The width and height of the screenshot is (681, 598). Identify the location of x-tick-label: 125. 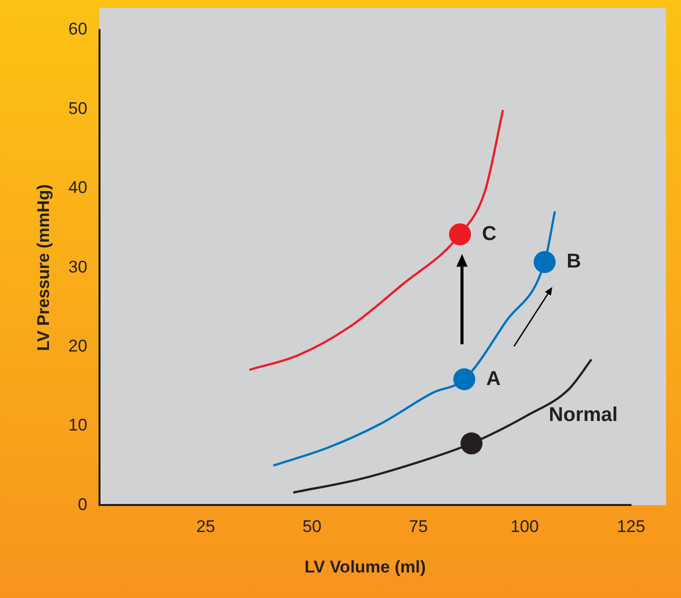
(631, 526).